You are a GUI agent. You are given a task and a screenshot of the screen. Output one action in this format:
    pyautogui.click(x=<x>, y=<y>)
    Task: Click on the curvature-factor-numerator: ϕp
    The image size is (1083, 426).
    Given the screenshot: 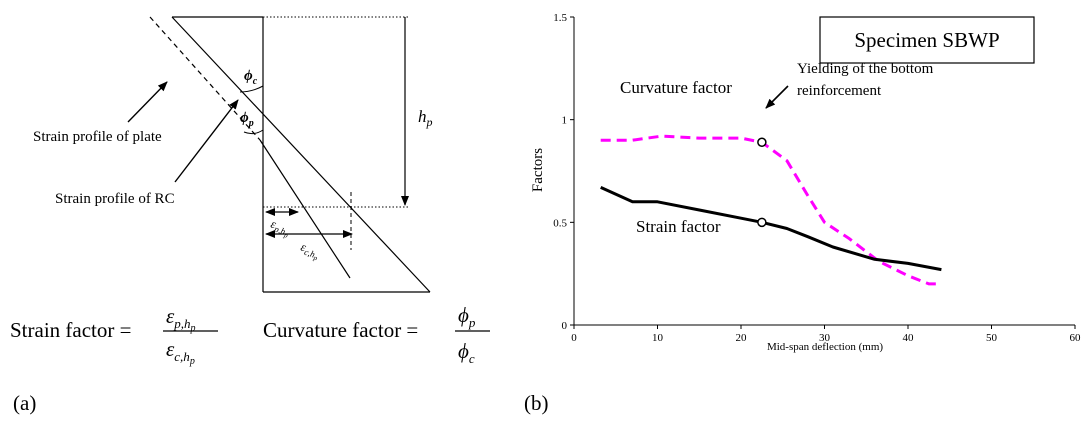 What is the action you would take?
    pyautogui.click(x=467, y=316)
    